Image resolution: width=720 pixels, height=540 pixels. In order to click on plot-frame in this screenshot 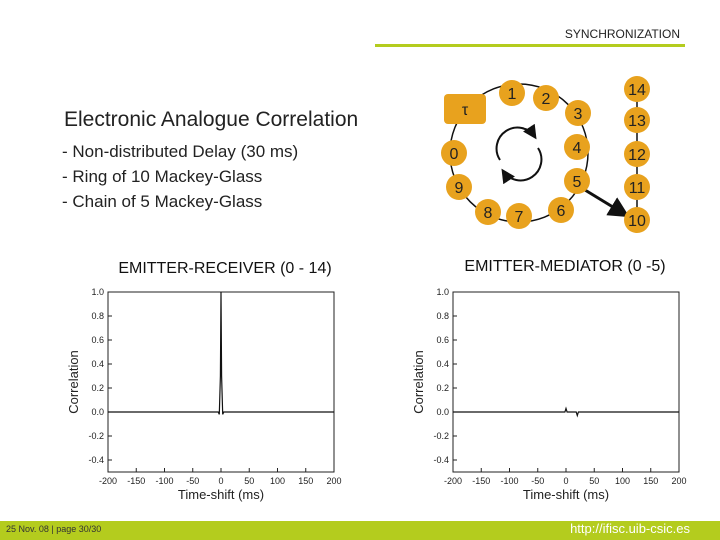, I will do `click(566, 382)`.